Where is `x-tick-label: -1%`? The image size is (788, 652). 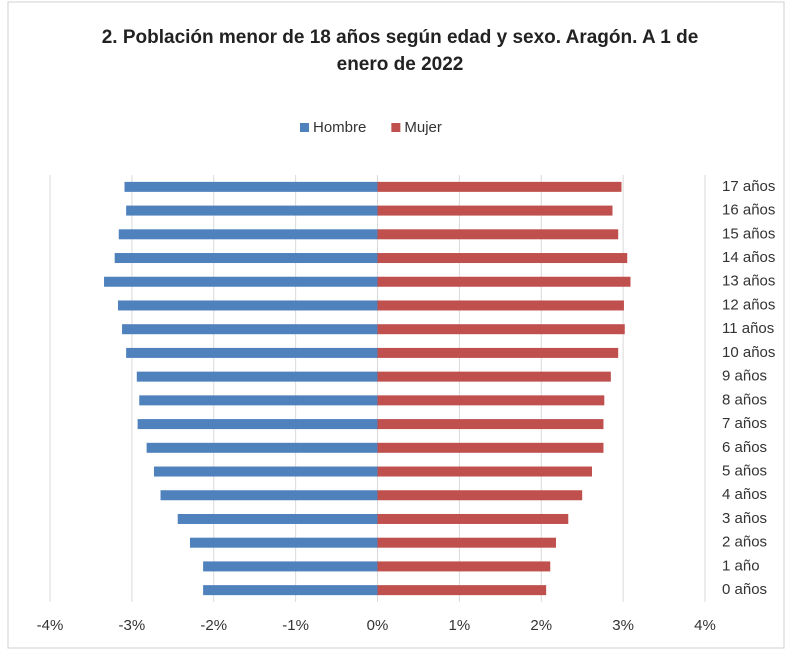 x-tick-label: -1% is located at coordinates (295, 625).